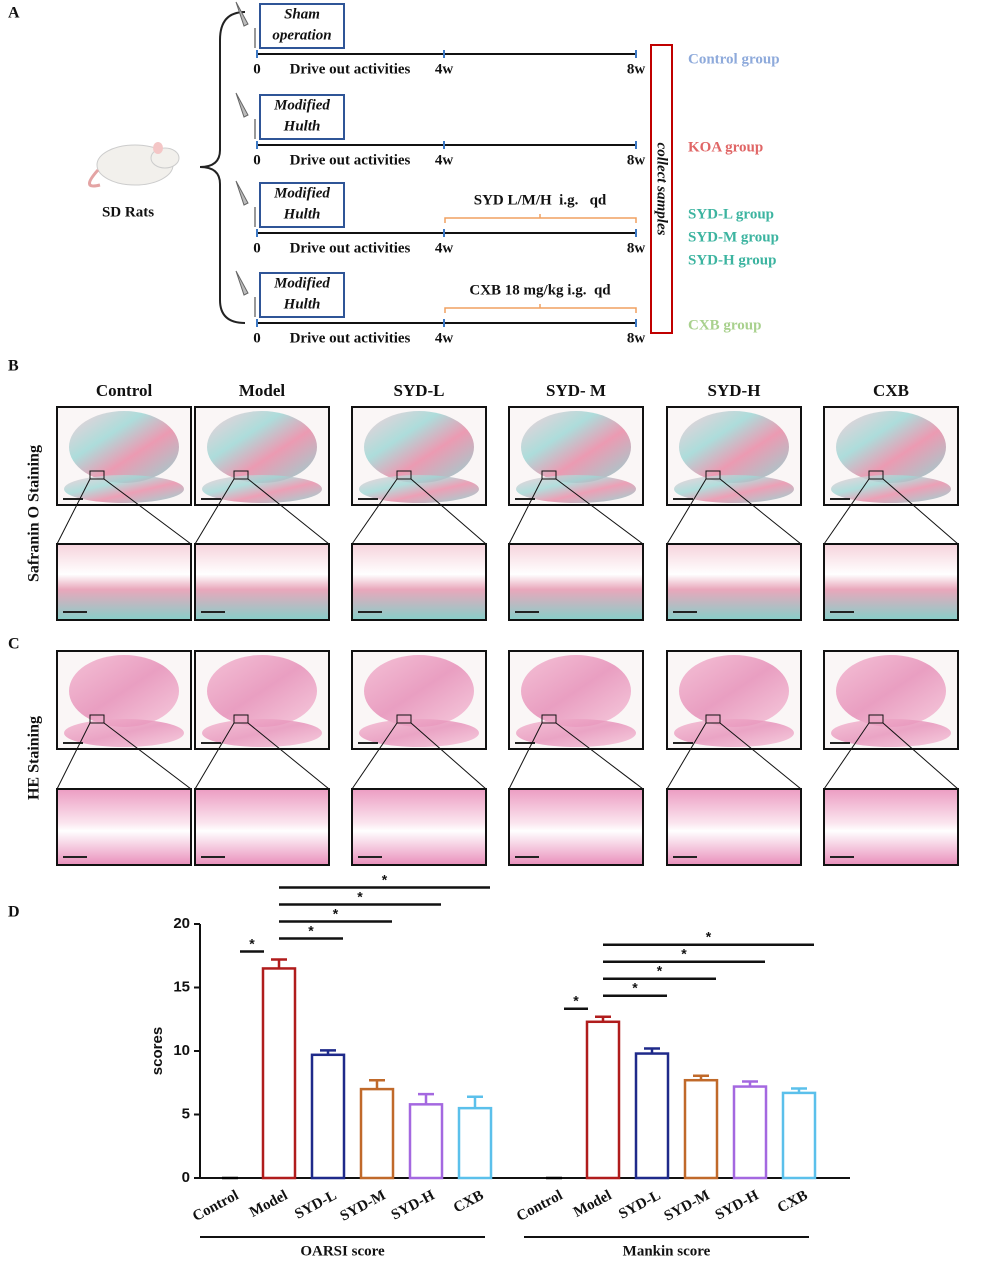 This screenshot has width=982, height=1261. I want to click on group-label: SYD-H group, so click(732, 260).